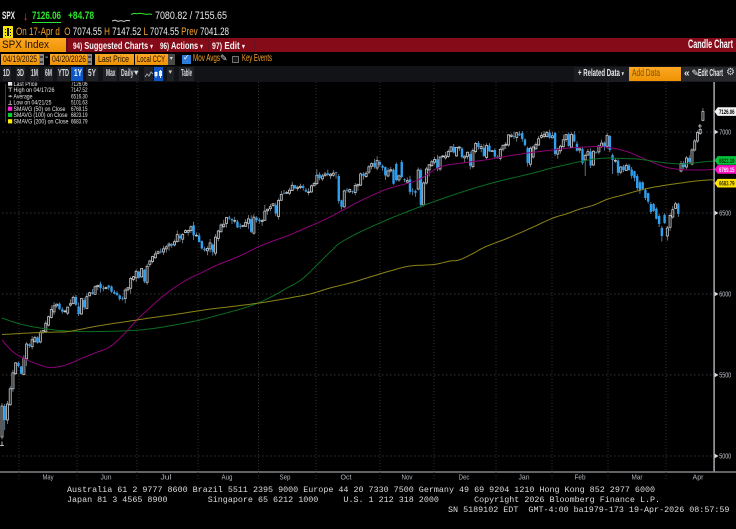 This screenshot has width=736, height=529. I want to click on svg-text: 5500, so click(725, 376).